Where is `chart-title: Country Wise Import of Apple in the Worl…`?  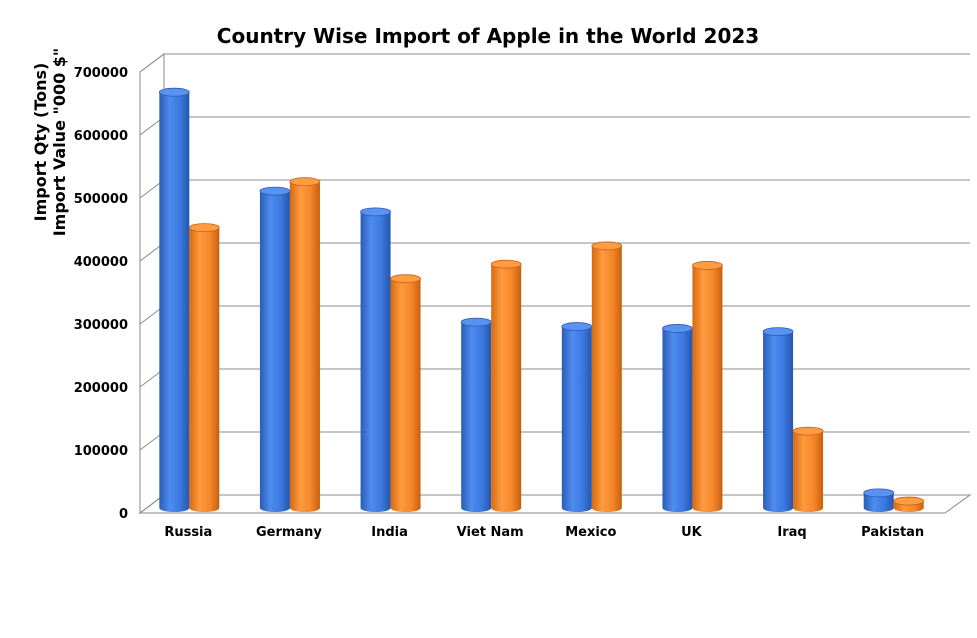
chart-title: Country Wise Import of Apple in the Worl… is located at coordinates (488, 36).